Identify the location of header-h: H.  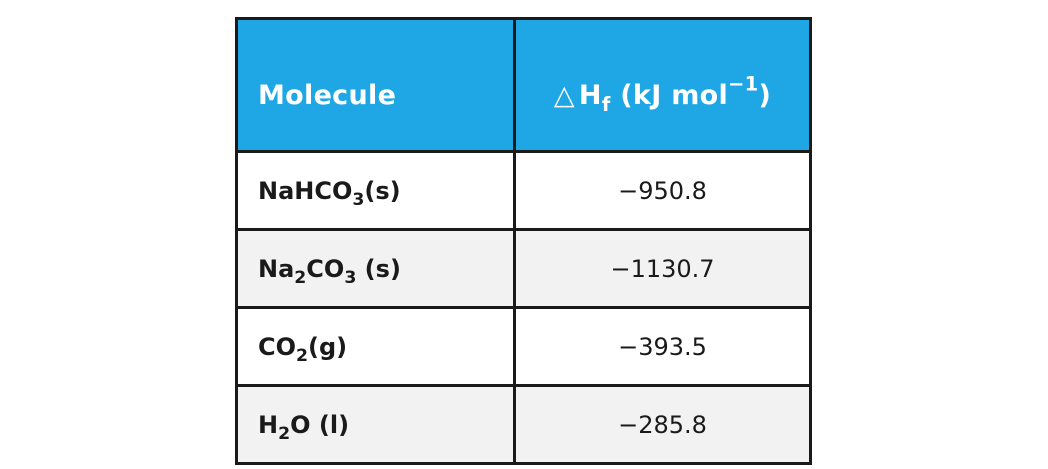
(590, 95).